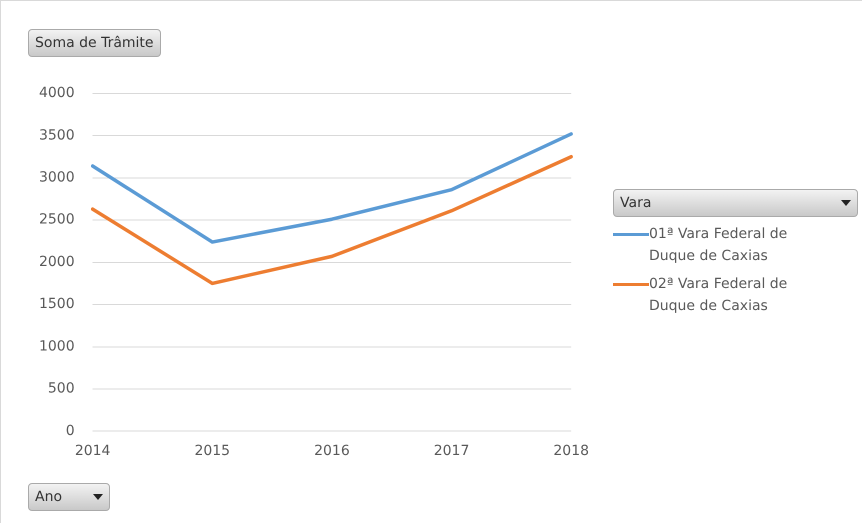 Image resolution: width=862 pixels, height=523 pixels. Describe the element at coordinates (70, 430) in the screenshot. I see `y-tick-label: 0` at that location.